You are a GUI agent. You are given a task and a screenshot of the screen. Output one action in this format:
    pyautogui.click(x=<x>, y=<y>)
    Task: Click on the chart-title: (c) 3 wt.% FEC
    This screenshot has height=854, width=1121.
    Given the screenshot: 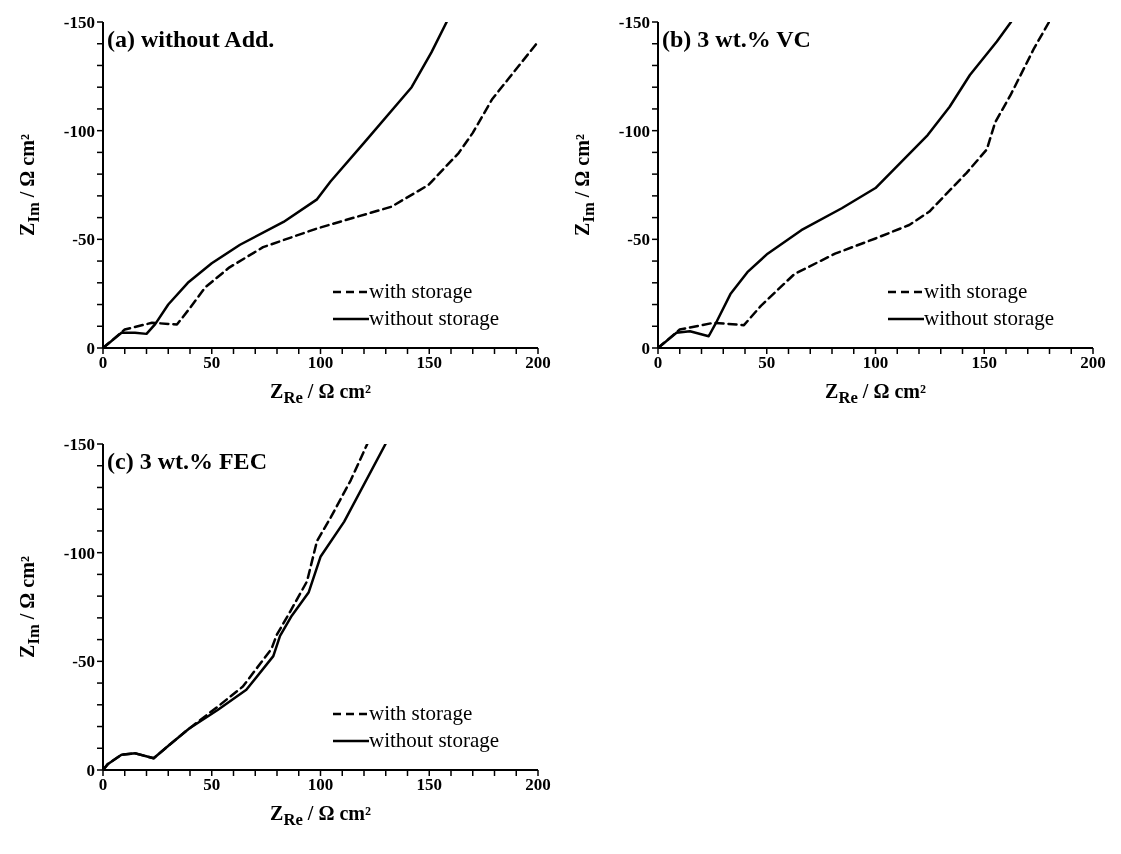 What is the action you would take?
    pyautogui.click(x=187, y=461)
    